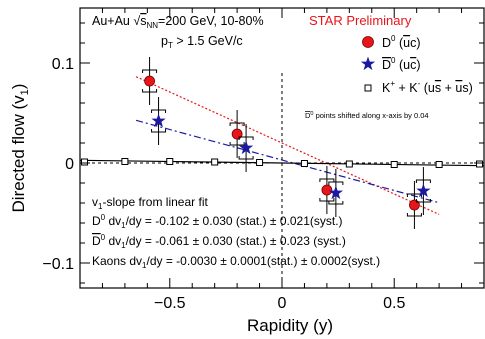 The image size is (485, 339). Describe the element at coordinates (170, 303) in the screenshot. I see `x-tick-label: −0.5` at that location.